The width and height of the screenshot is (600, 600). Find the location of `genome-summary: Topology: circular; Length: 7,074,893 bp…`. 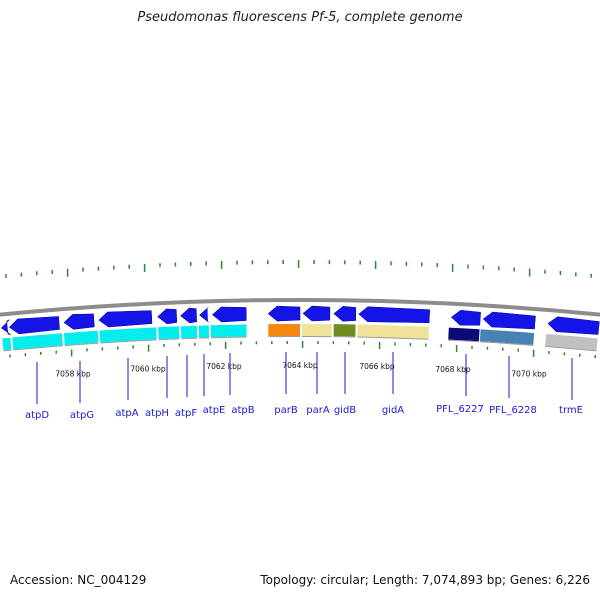

genome-summary: Topology: circular; Length: 7,074,893 bp… is located at coordinates (425, 580).